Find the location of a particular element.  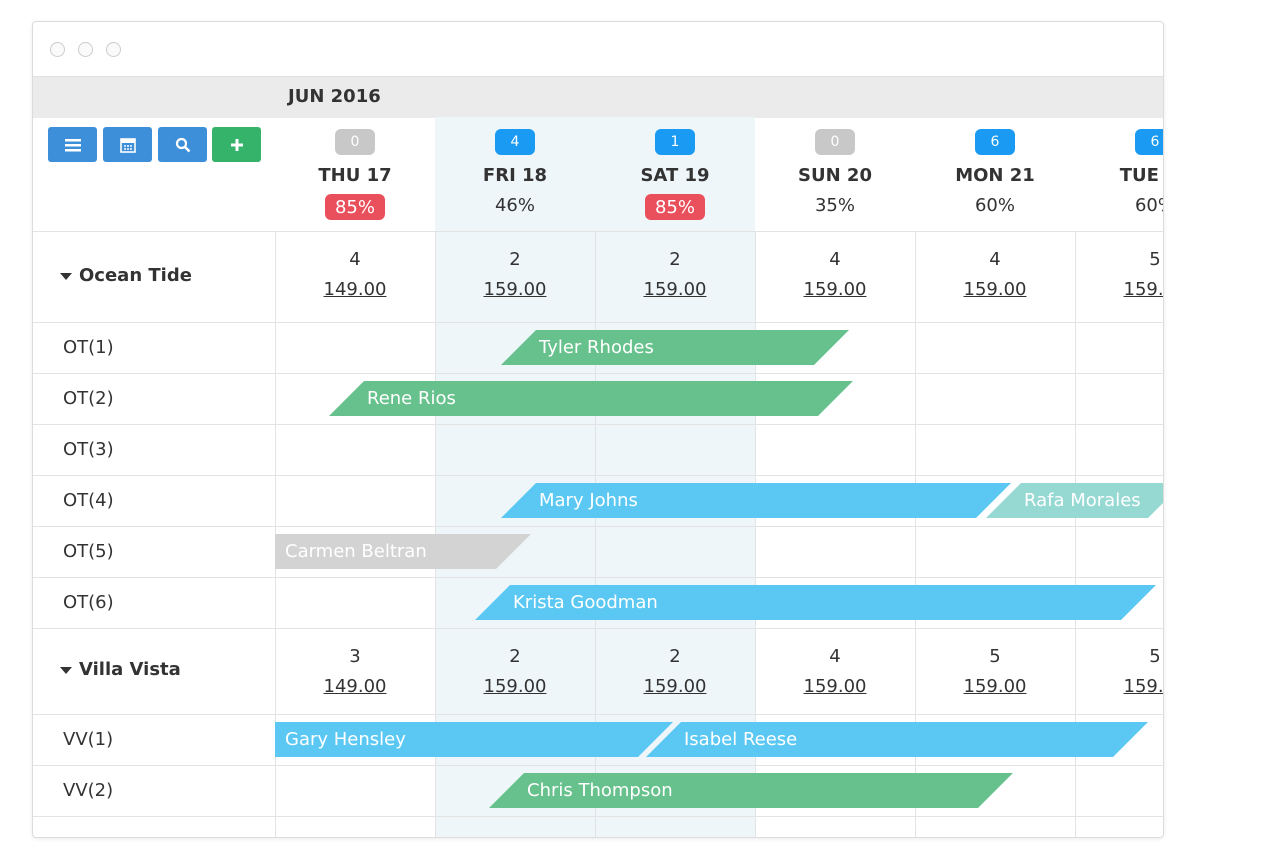

day-label: THU 17 is located at coordinates (355, 175).